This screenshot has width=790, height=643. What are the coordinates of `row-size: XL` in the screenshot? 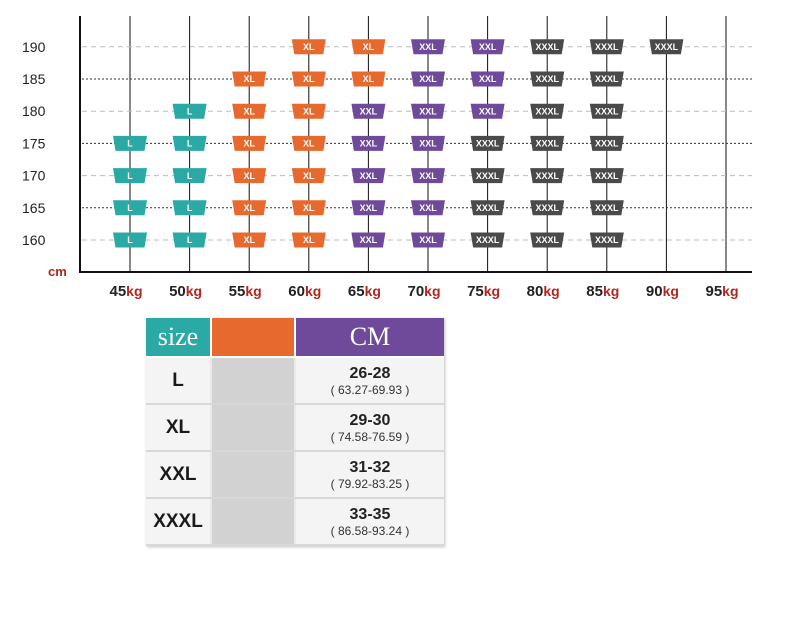 It's located at (178, 428).